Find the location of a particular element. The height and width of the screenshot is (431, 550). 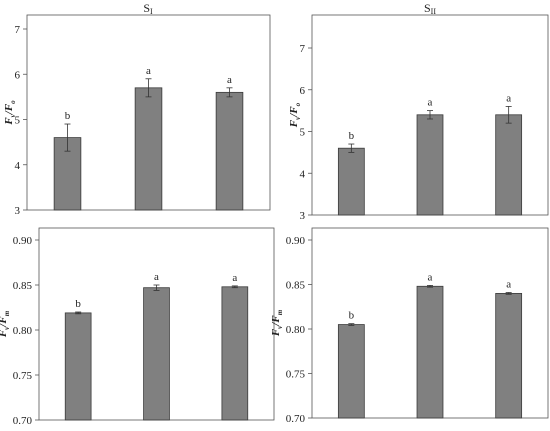

chart-title-0: SI is located at coordinates (148, 8).